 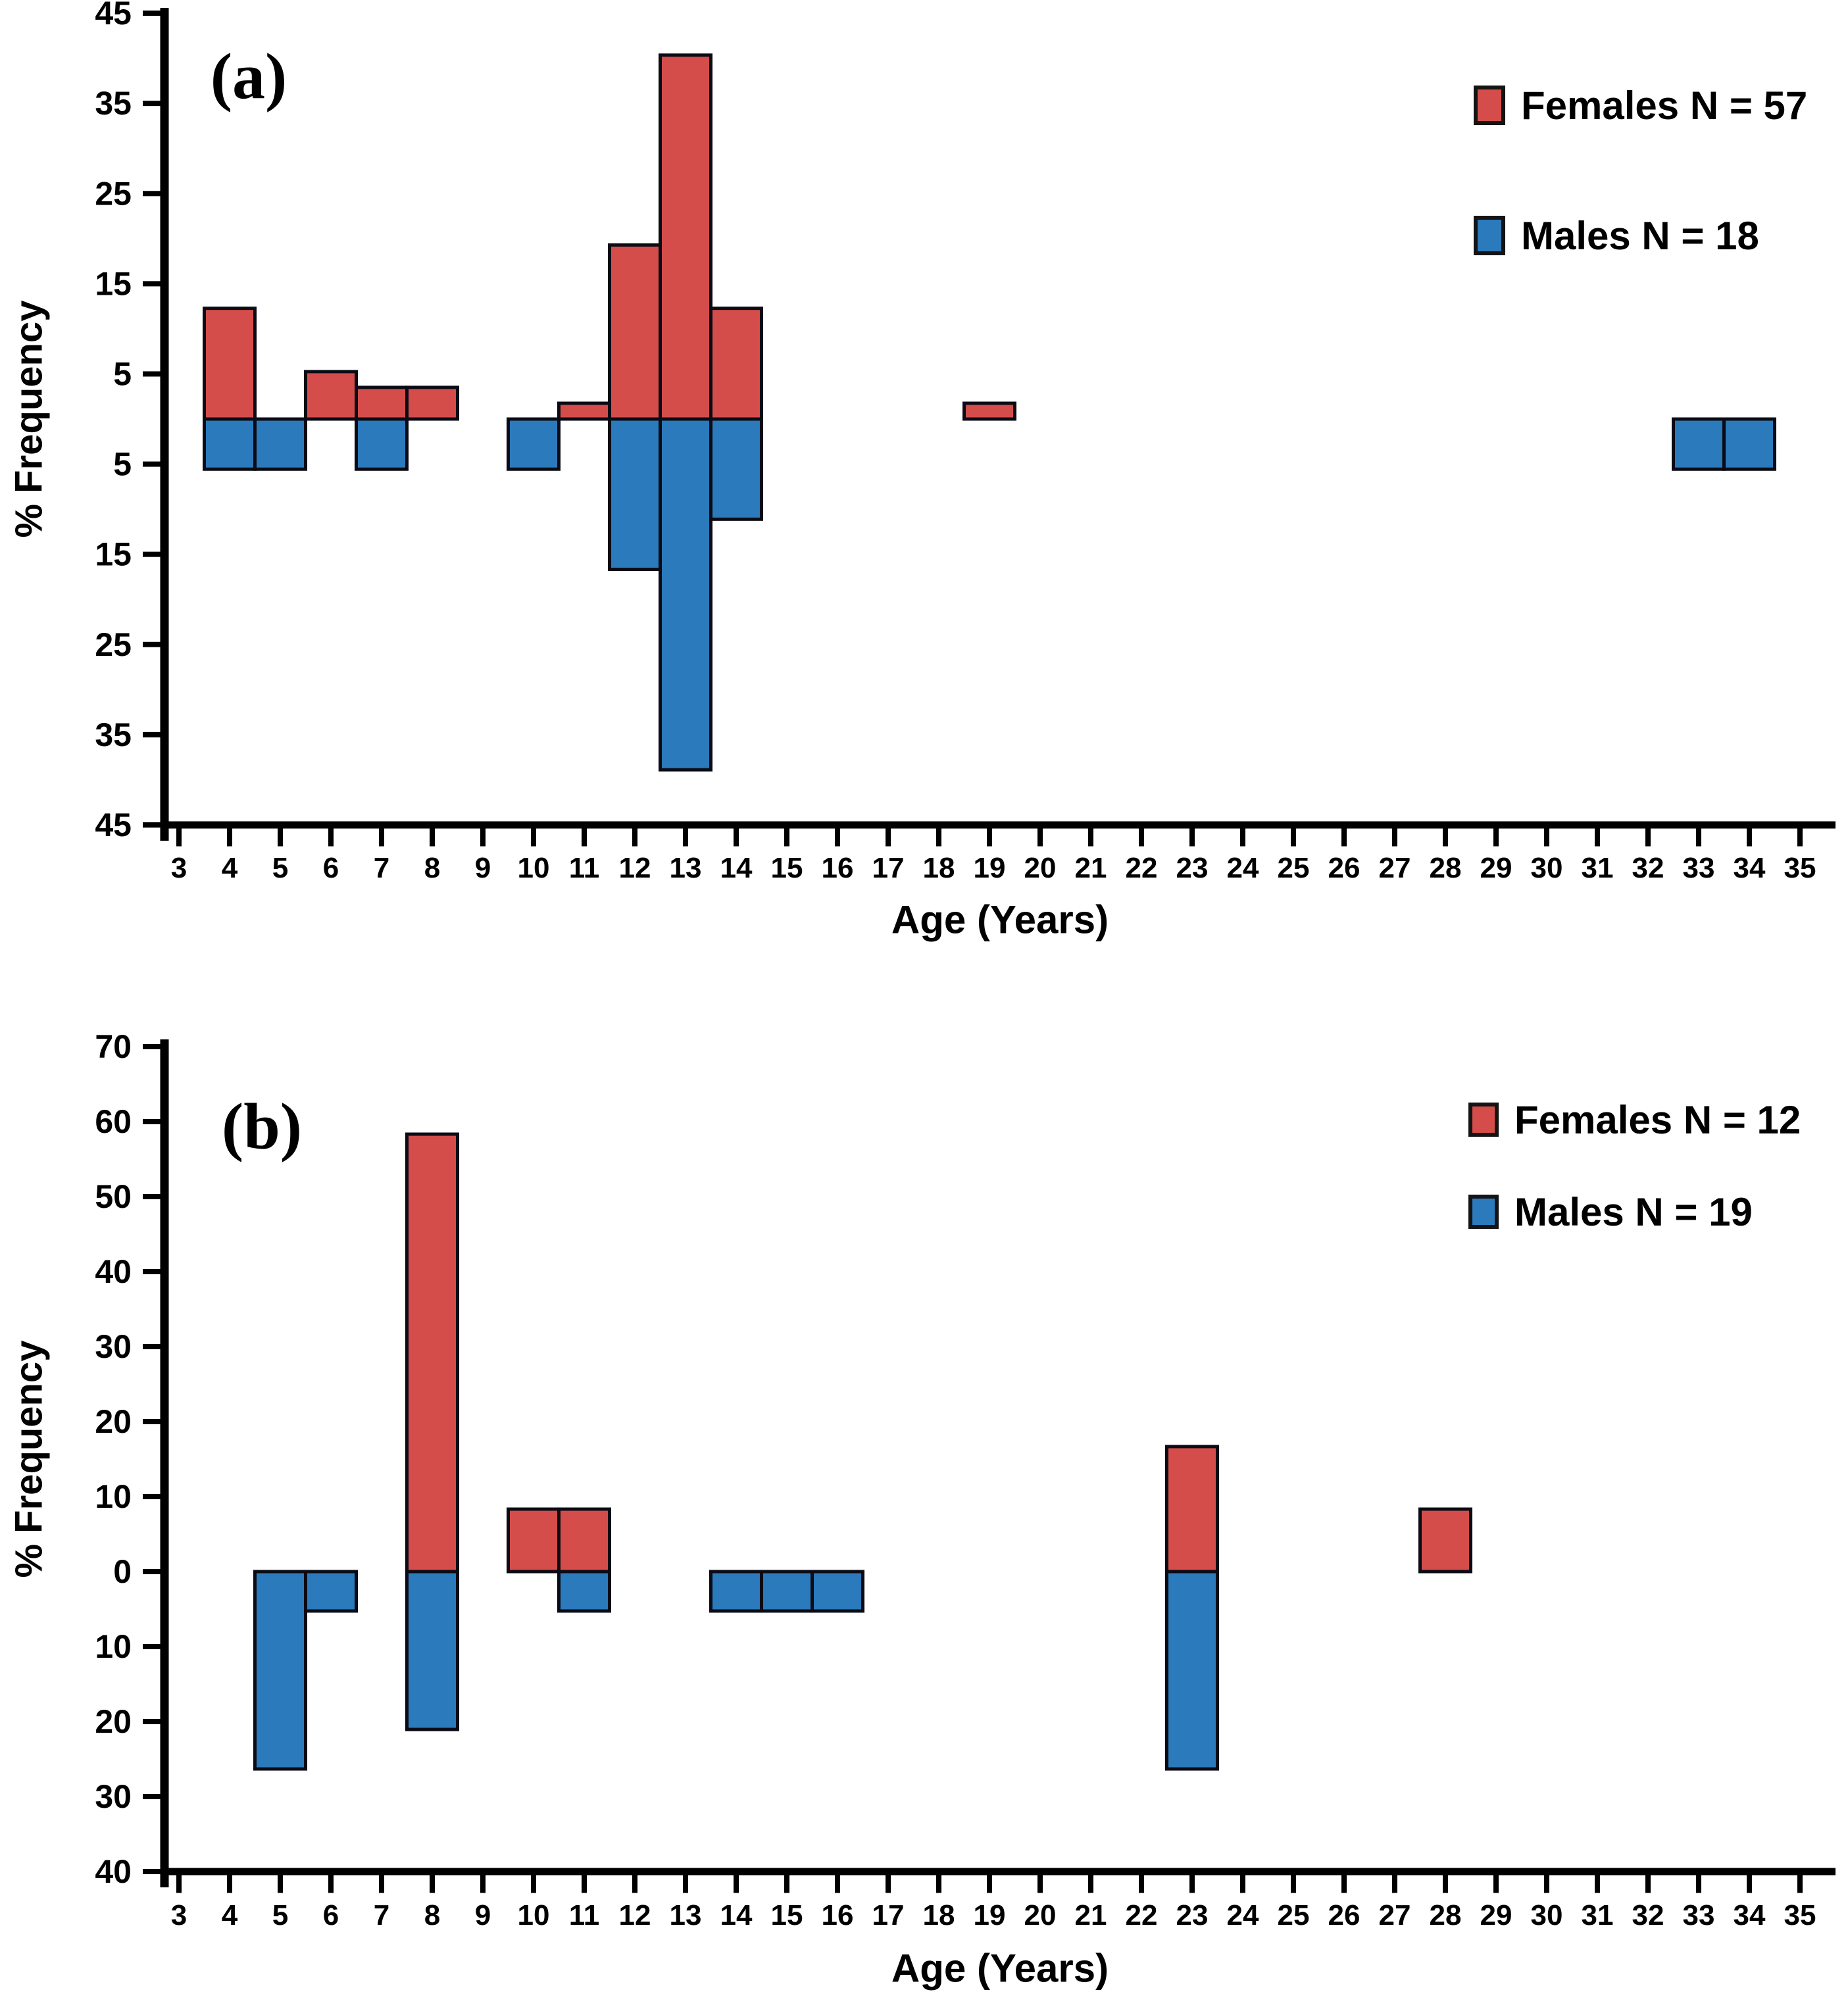 What do you see at coordinates (1040, 868) in the screenshot?
I see `x-tick-label-a: 20` at bounding box center [1040, 868].